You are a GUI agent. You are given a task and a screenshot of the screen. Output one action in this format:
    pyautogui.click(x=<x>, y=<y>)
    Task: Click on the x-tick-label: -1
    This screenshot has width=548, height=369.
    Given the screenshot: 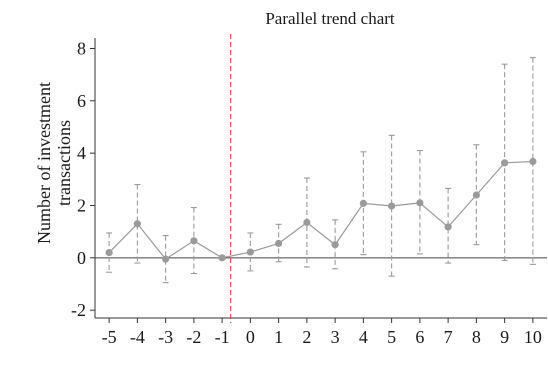 What is the action you would take?
    pyautogui.click(x=222, y=337)
    